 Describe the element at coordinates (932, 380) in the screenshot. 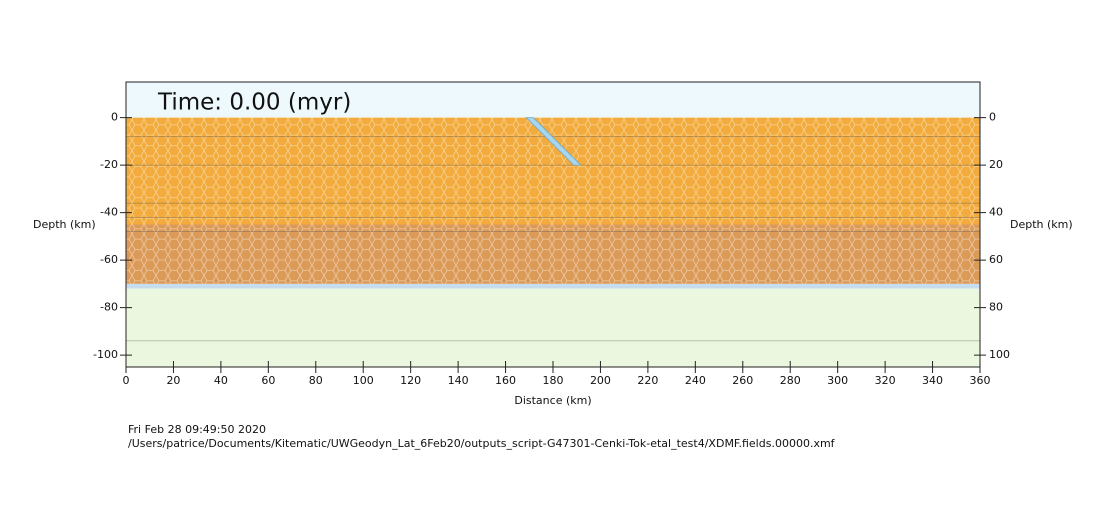

I see `x-tick-label: 340` at that location.